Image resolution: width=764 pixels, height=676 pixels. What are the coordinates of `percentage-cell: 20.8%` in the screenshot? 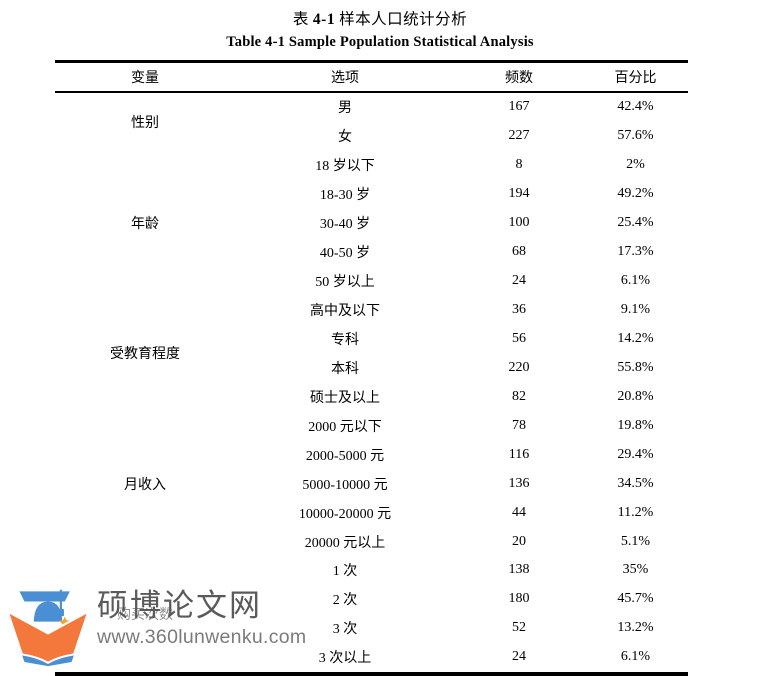 It's located at (635, 396).